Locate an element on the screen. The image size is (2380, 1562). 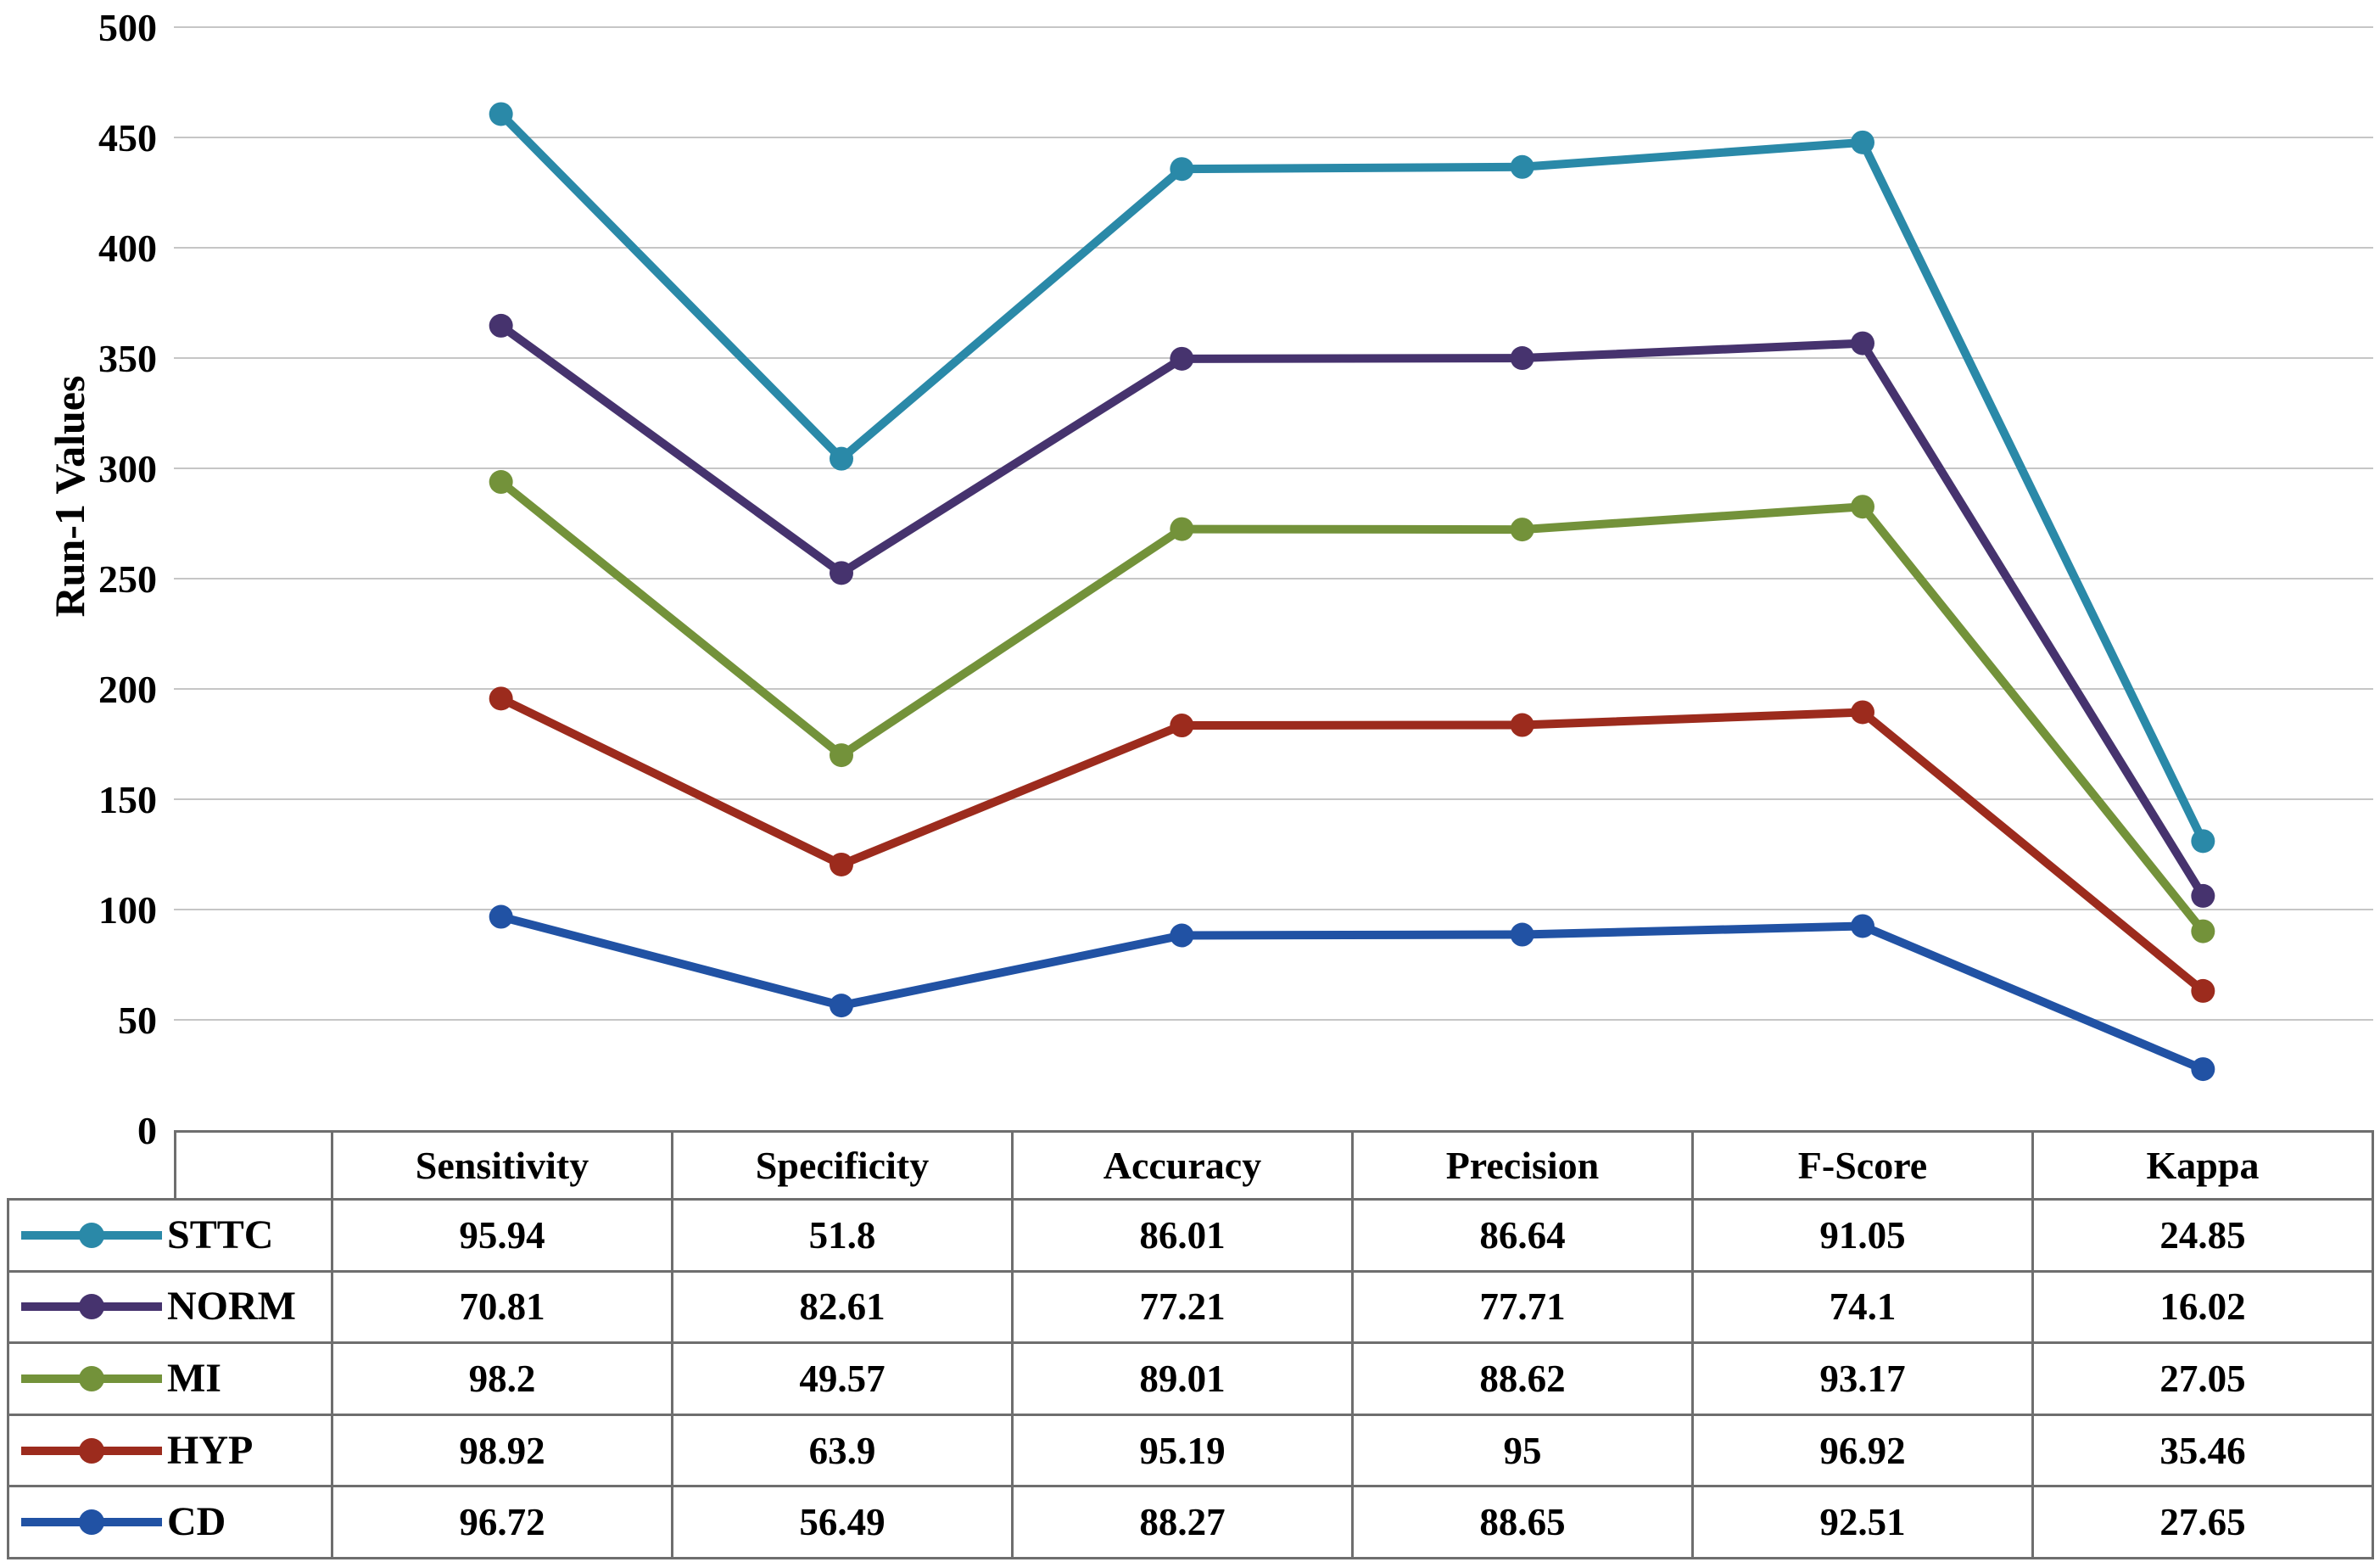
table-value-cell: 86.64 is located at coordinates (1522, 1235).